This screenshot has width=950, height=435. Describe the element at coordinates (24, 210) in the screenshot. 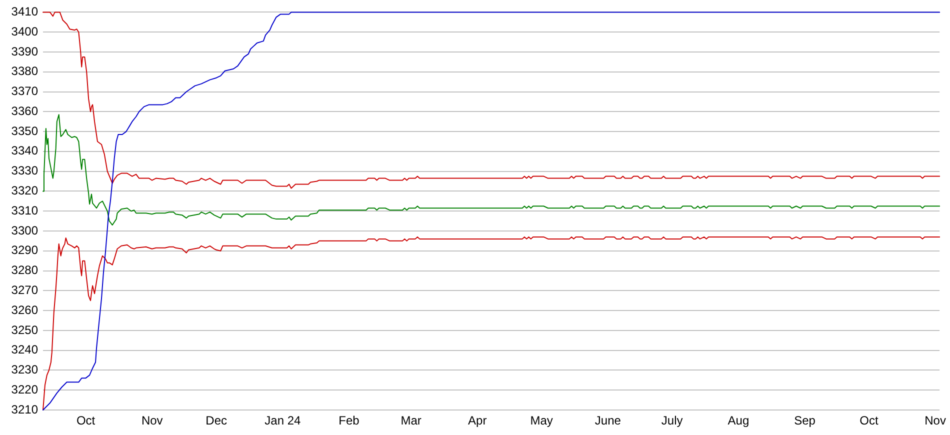

I see `y-tick-label: 3310` at that location.